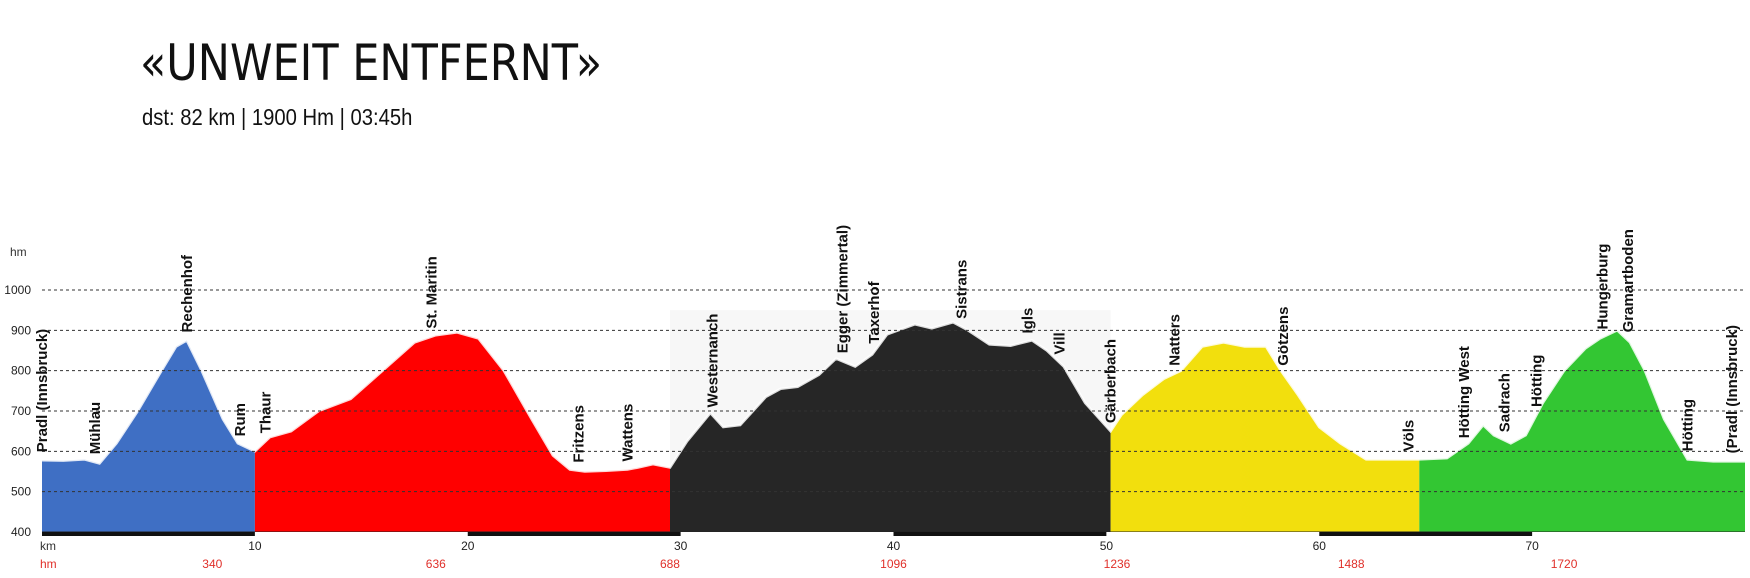 This screenshot has height=578, width=1750. I want to click on place-label: Fritzens, so click(578, 434).